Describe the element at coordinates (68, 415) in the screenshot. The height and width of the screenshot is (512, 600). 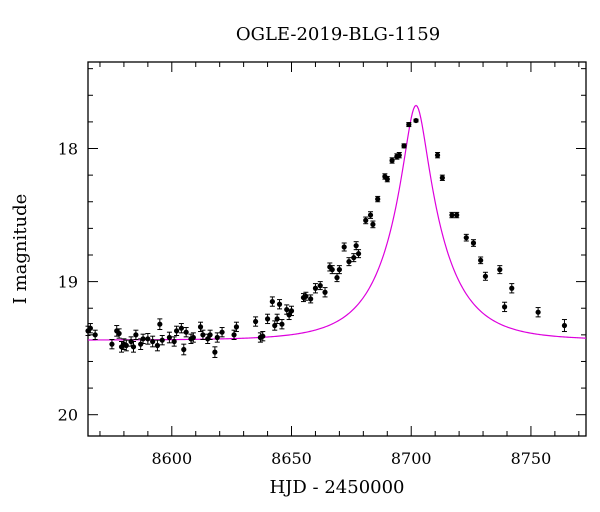
I see `y-tick-label: 20` at that location.